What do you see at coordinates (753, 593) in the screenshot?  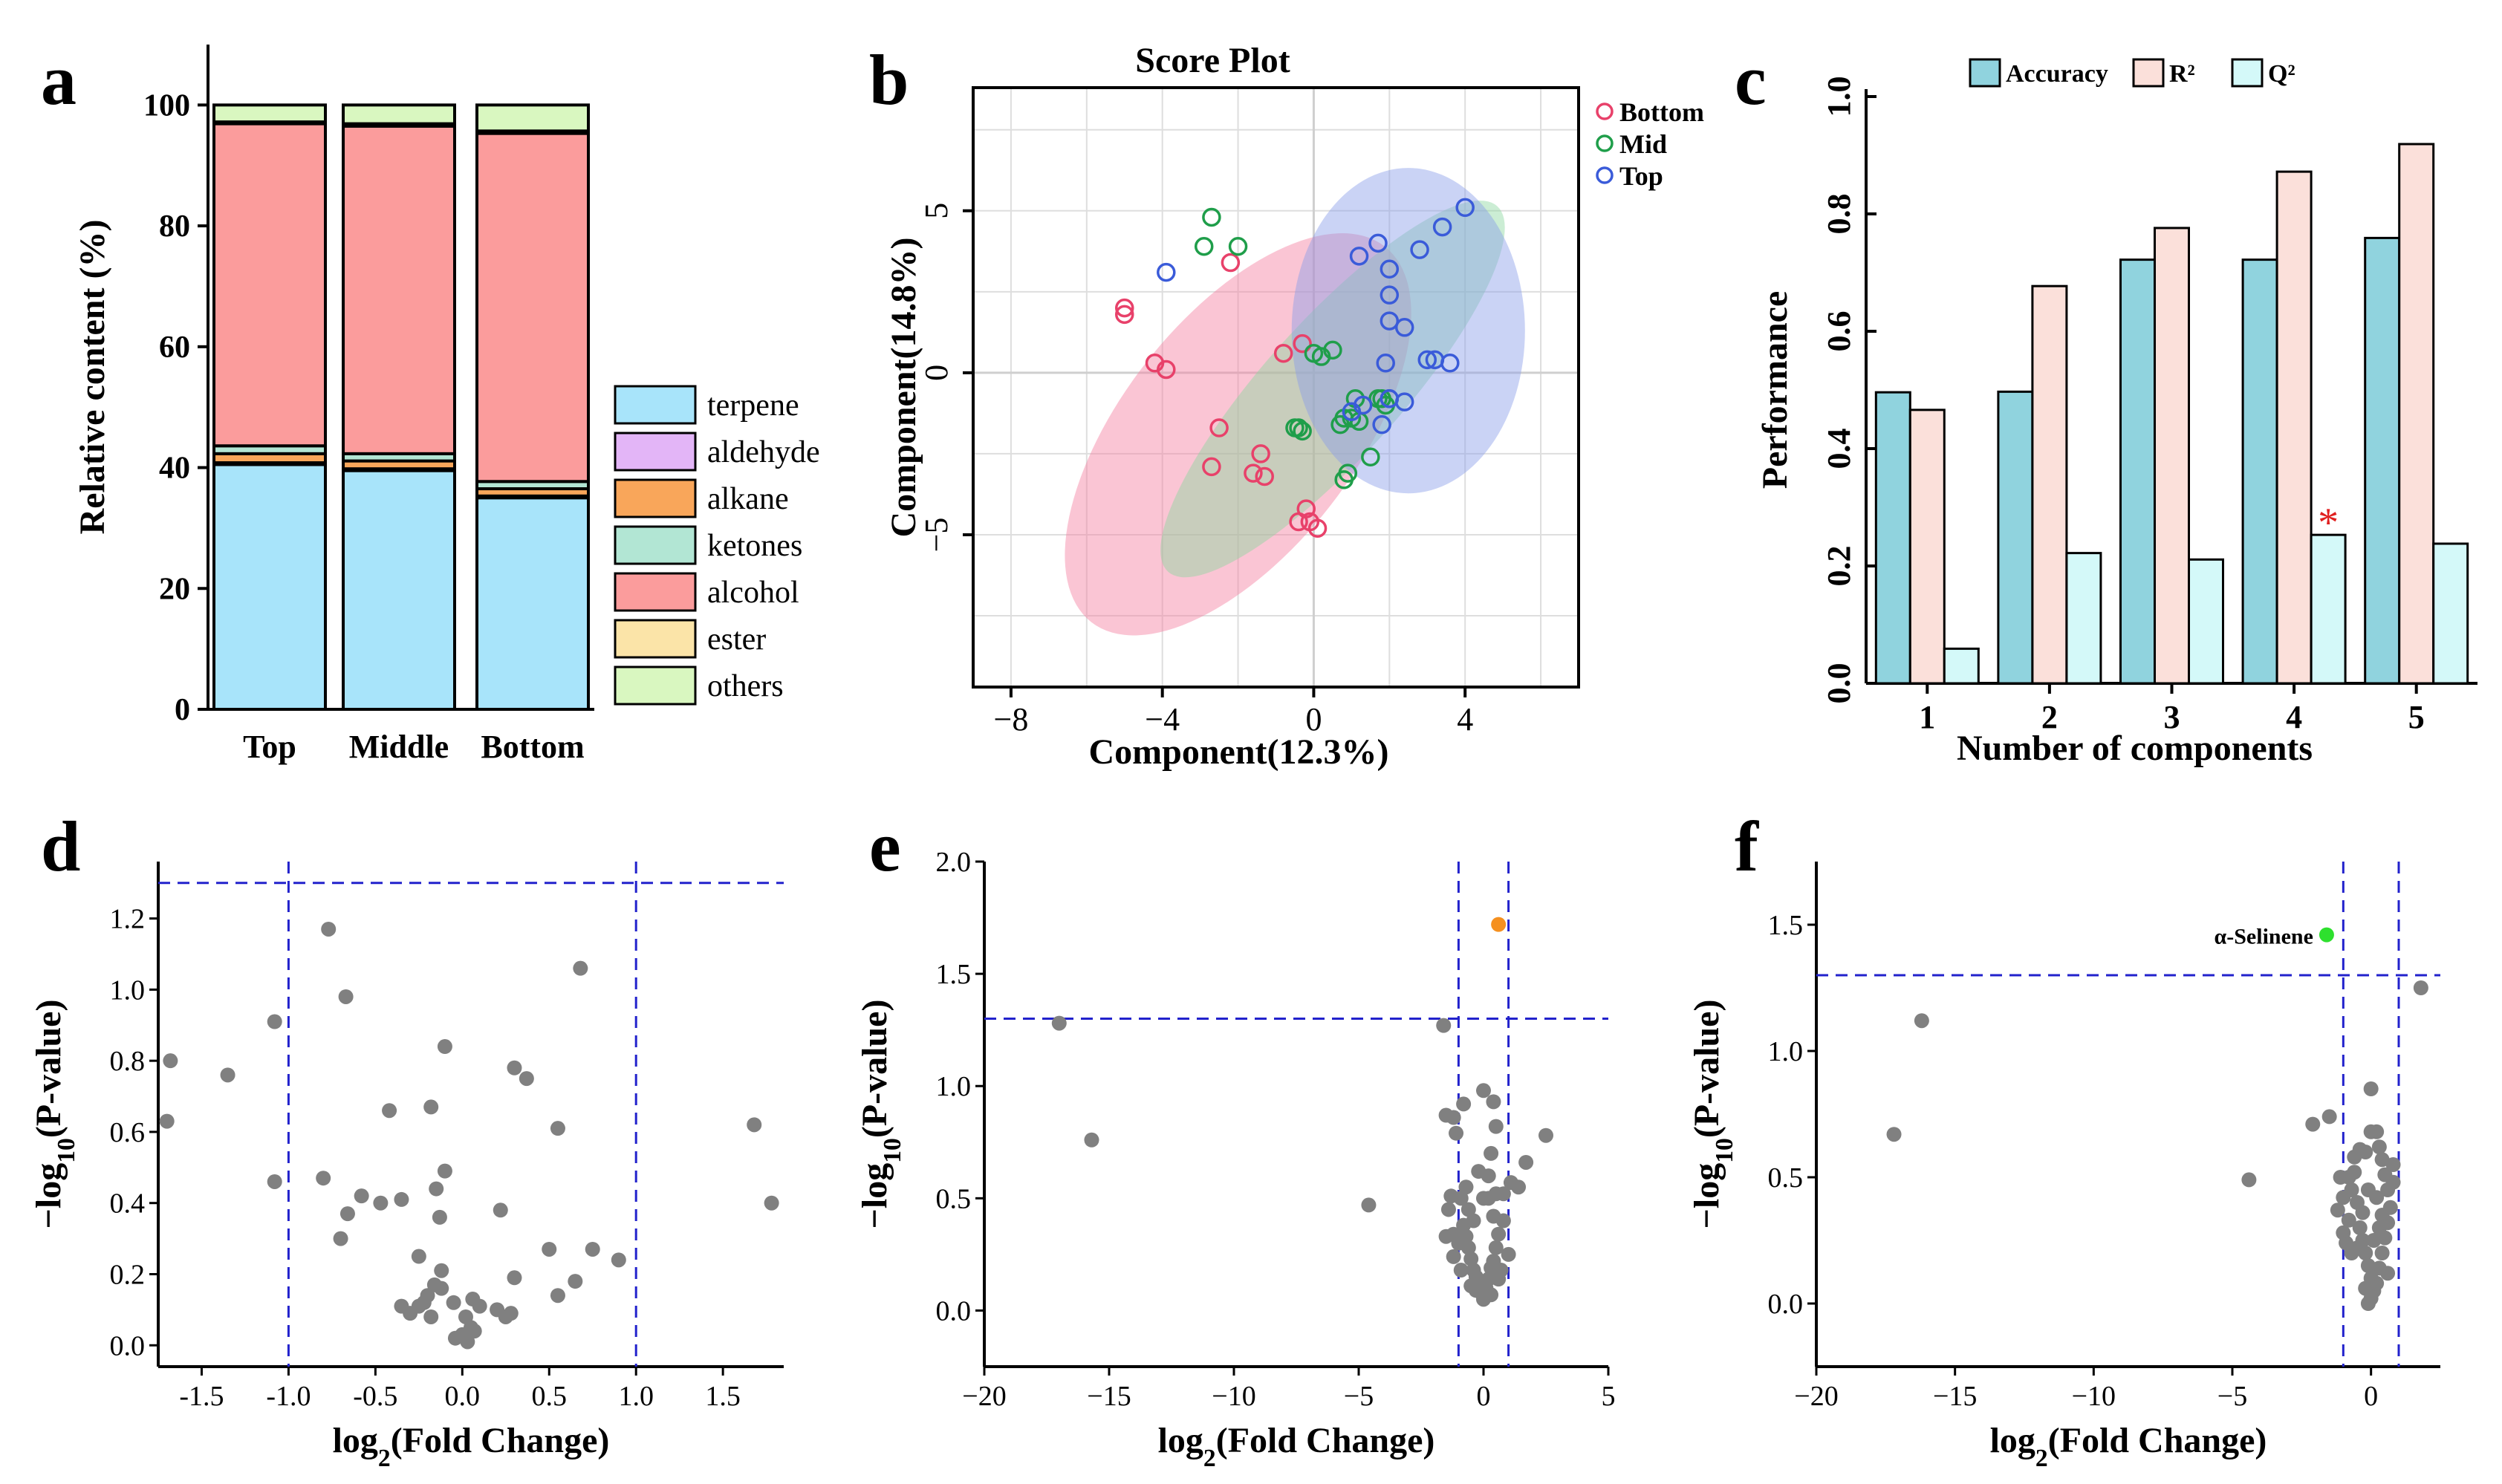 I see `legend-label-alcohol: alcohol` at bounding box center [753, 593].